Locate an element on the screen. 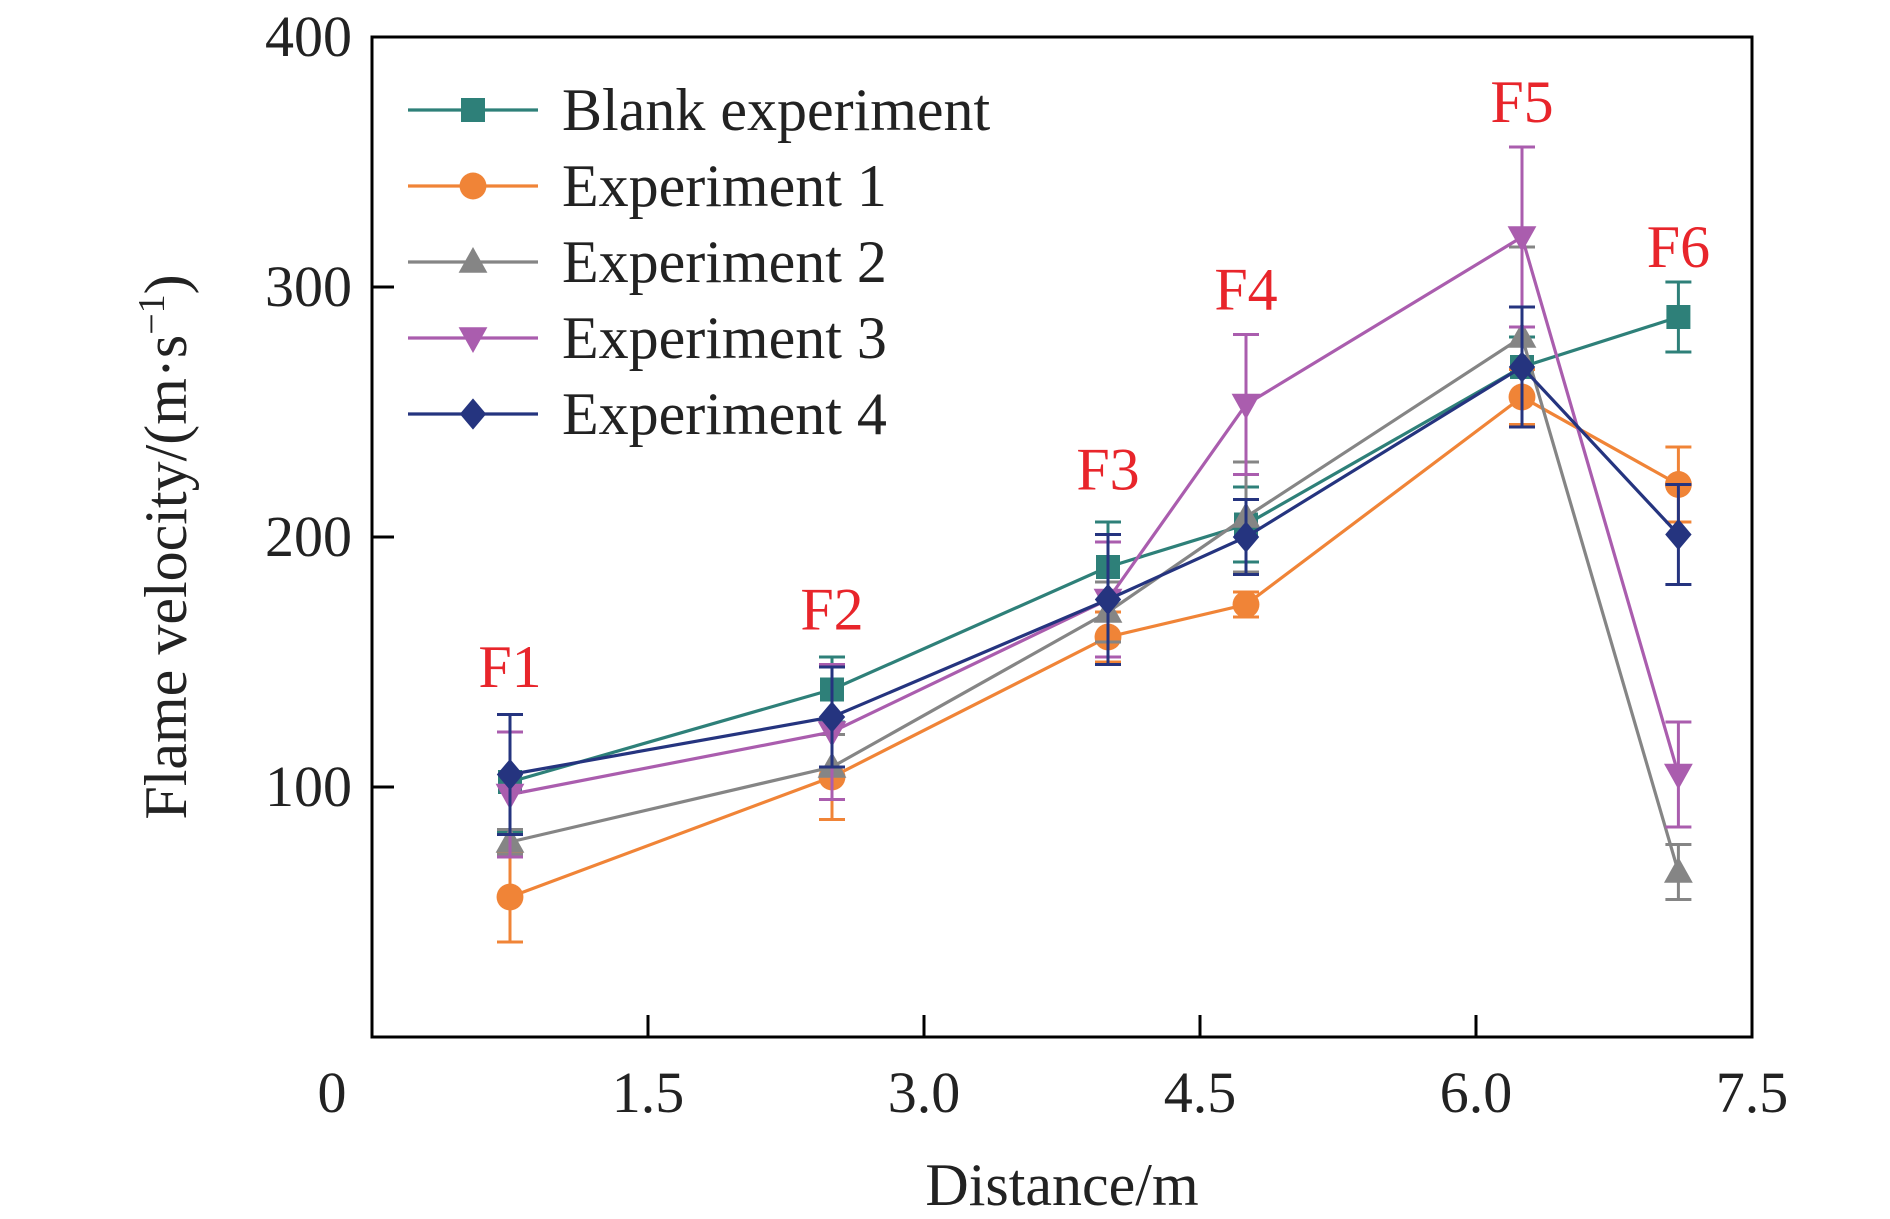 The image size is (1890, 1219). legend-label: Experiment 4 is located at coordinates (724, 414).